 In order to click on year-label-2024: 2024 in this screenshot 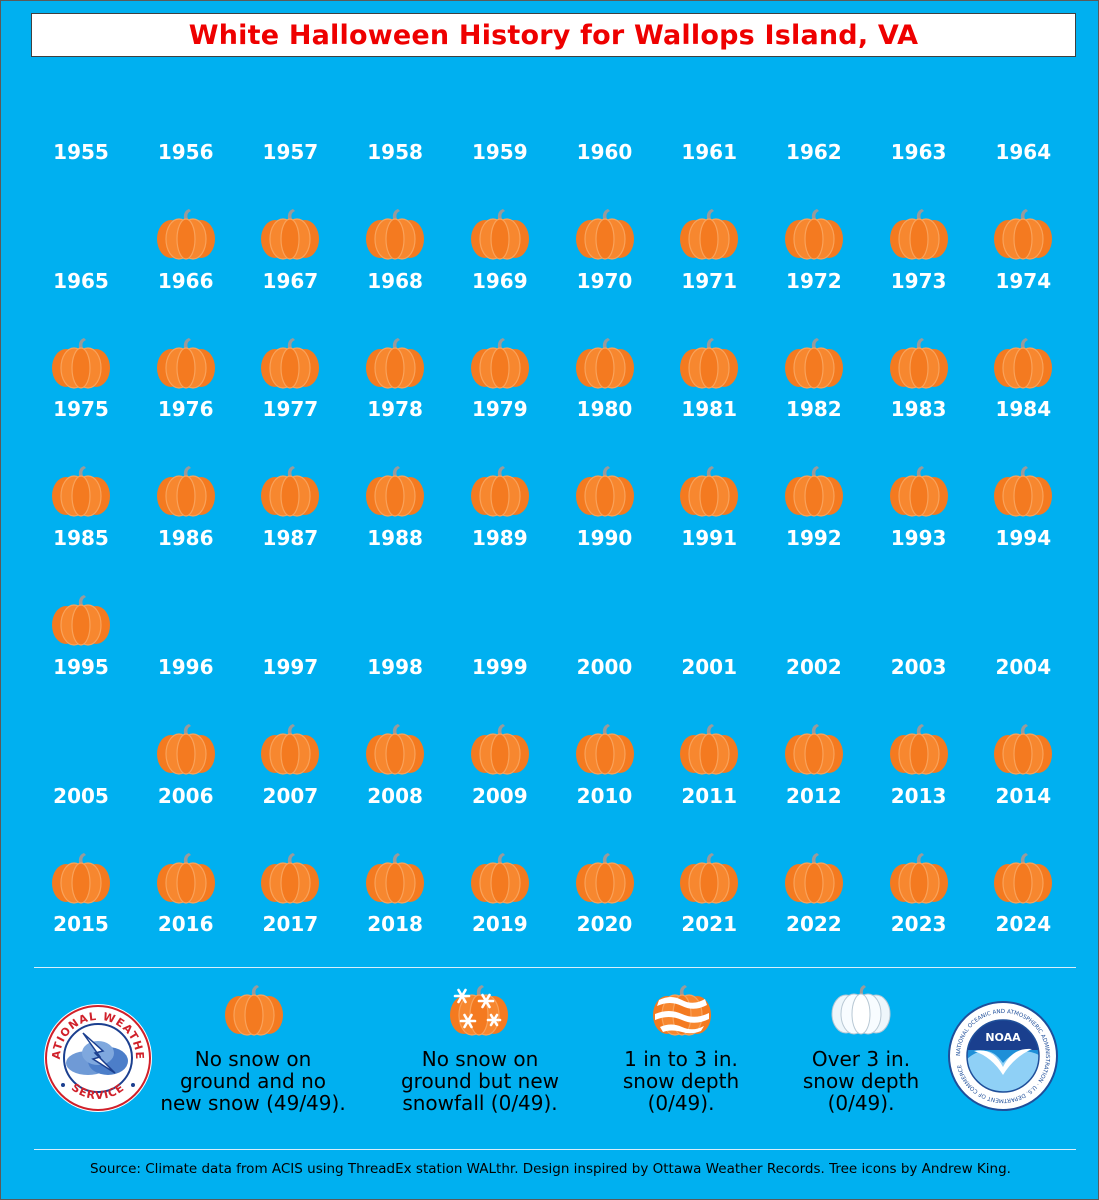, I will do `click(1023, 924)`.